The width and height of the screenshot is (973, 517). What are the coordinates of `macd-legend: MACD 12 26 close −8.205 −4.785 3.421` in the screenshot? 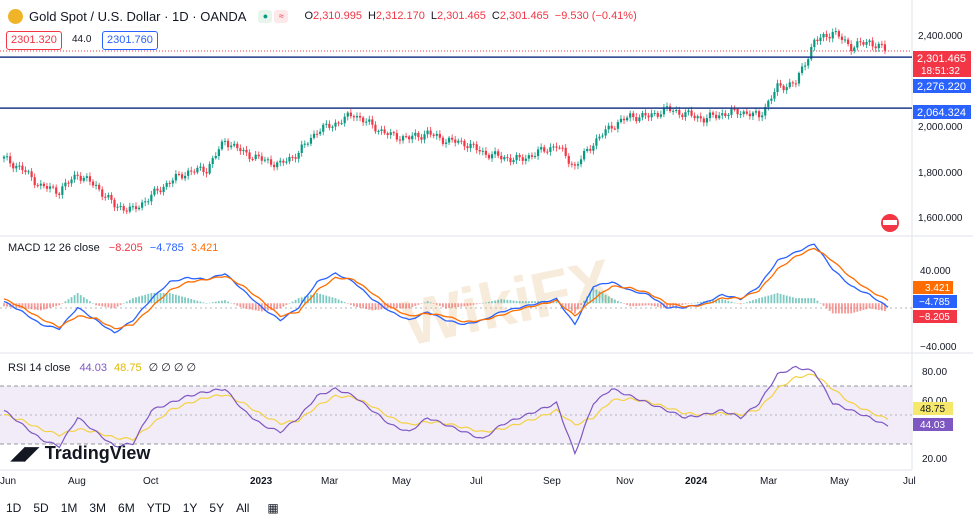 It's located at (113, 248).